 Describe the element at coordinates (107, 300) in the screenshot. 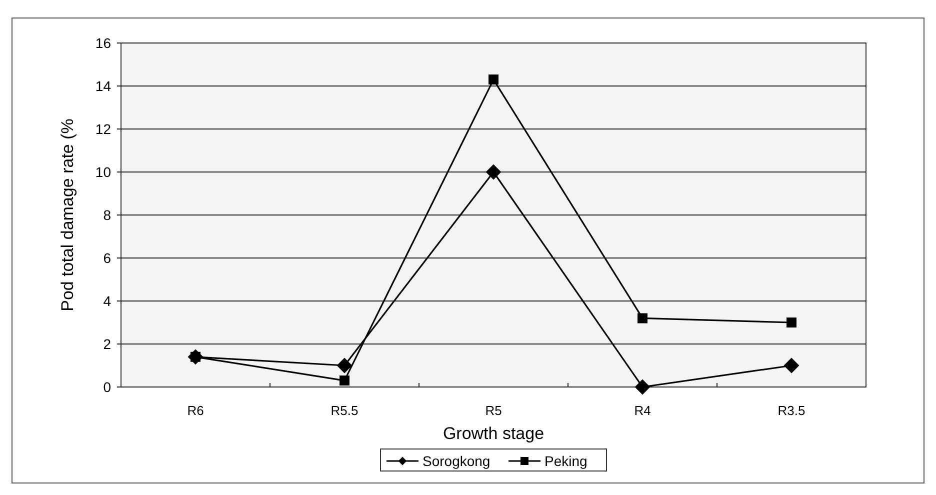

I see `y-tick-label: 4` at that location.